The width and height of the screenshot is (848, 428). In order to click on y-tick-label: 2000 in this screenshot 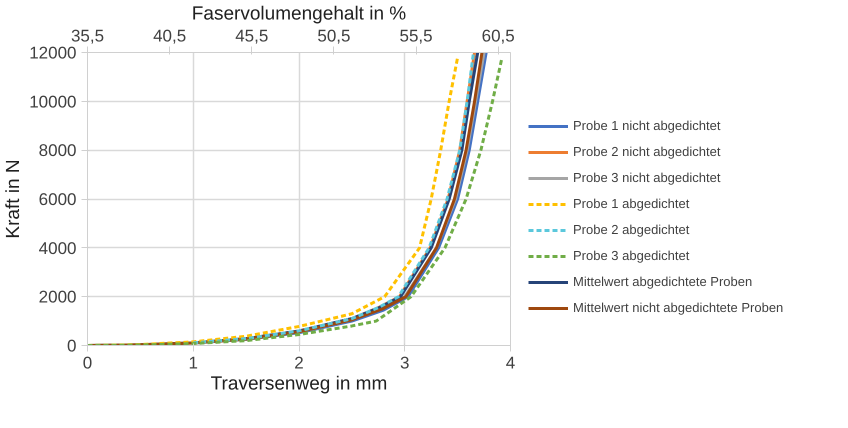, I will do `click(57, 297)`.